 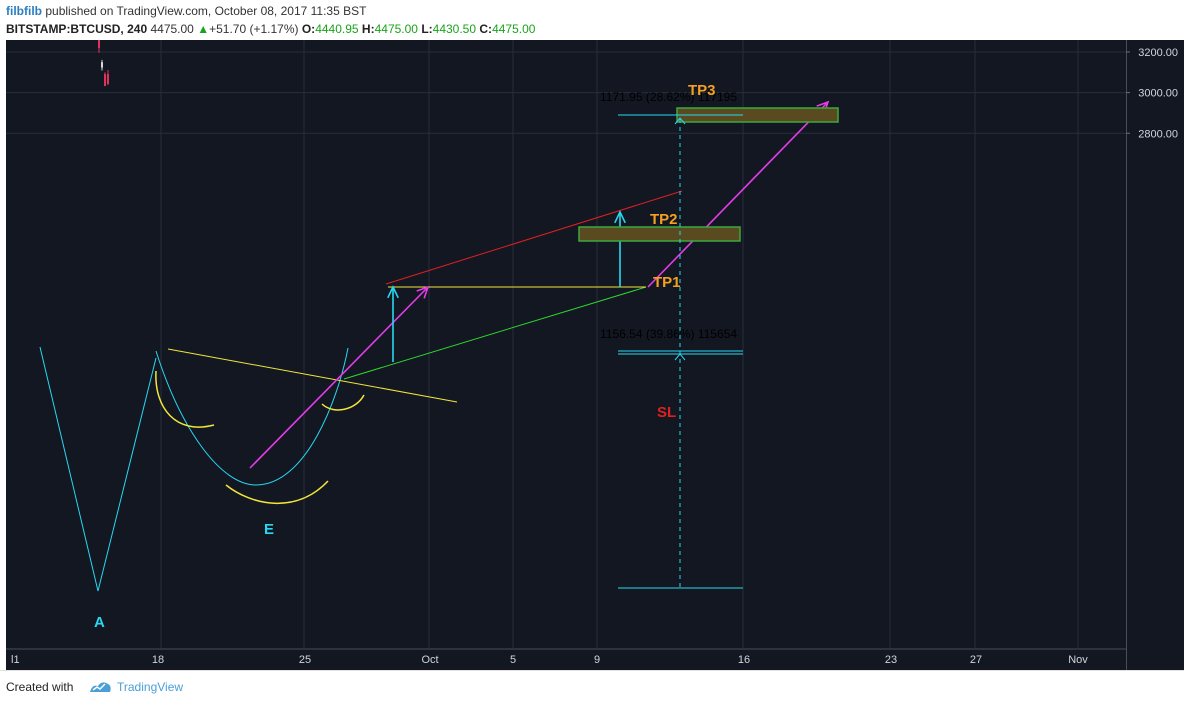 I want to click on cup-pattern-curve, so click(x=252, y=416).